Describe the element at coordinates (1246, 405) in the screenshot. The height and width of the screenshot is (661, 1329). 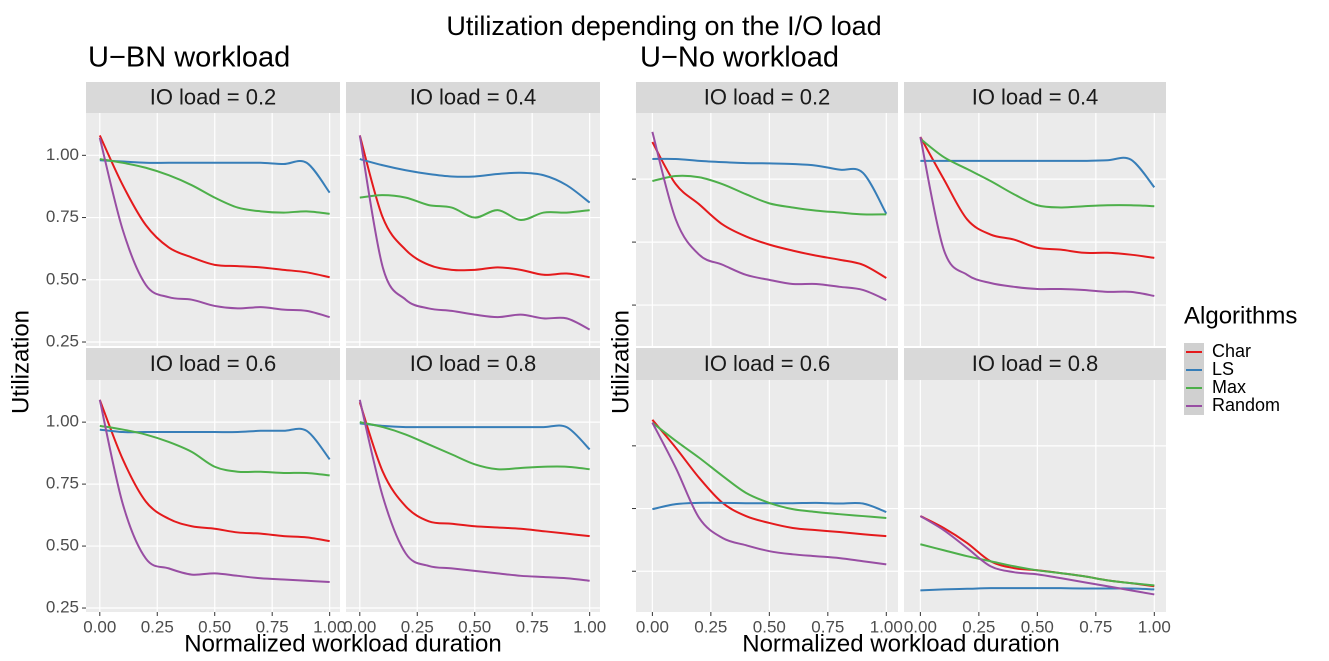
I see `legend-label: Random` at that location.